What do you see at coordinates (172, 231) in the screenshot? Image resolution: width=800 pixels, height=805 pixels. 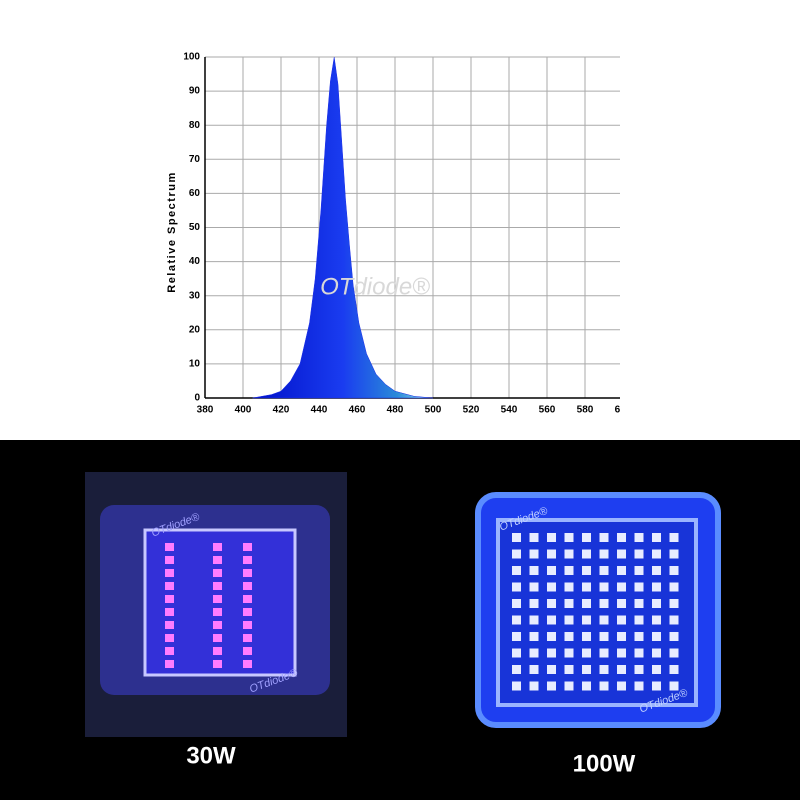 I see `y-axis-label: Relative Spectrum` at bounding box center [172, 231].